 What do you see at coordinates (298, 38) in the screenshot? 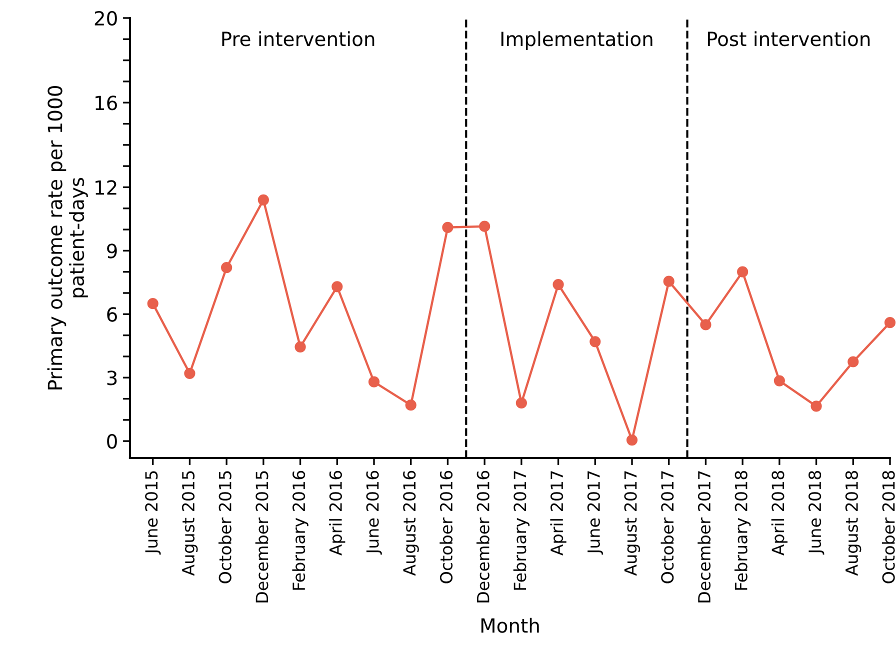
I see `annotation: Pre intervention` at bounding box center [298, 38].